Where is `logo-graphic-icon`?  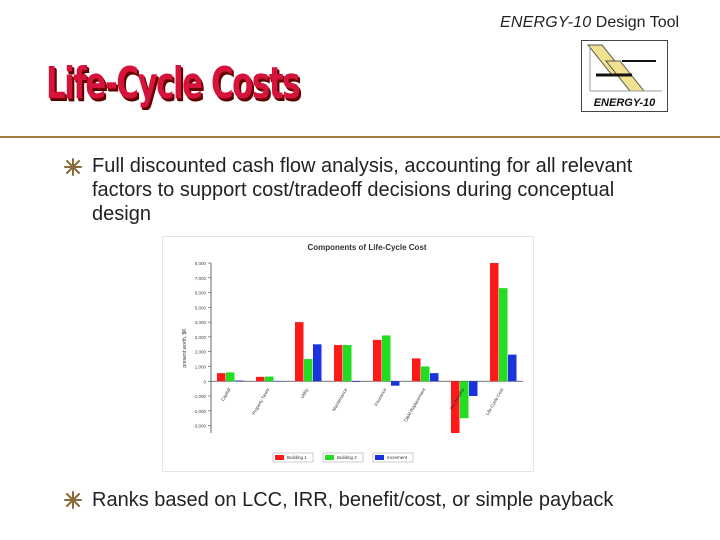 logo-graphic-icon is located at coordinates (624, 68).